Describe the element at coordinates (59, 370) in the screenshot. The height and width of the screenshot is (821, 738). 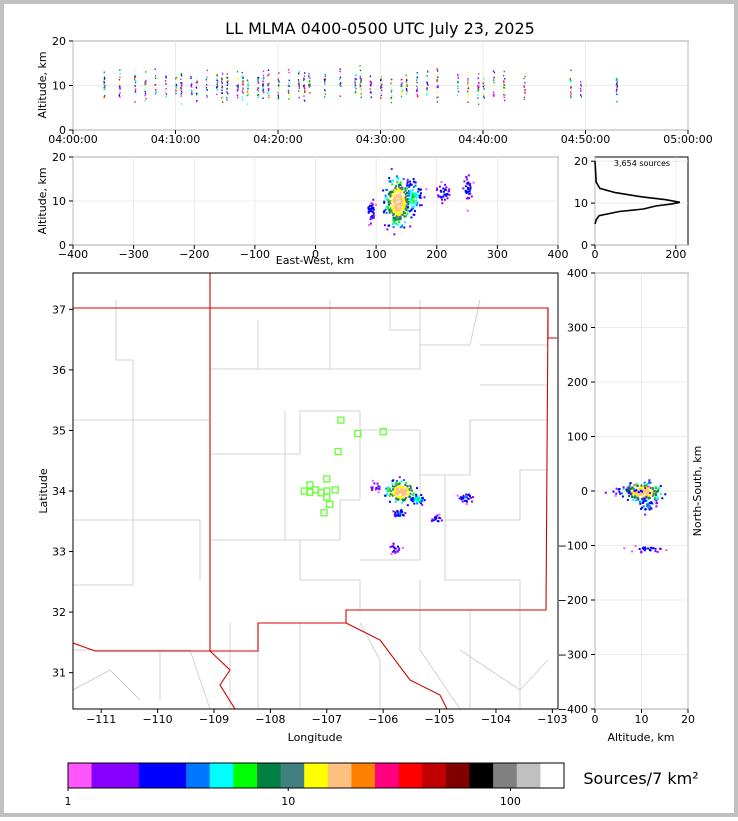
I see `latitude-tick-label: 36` at that location.